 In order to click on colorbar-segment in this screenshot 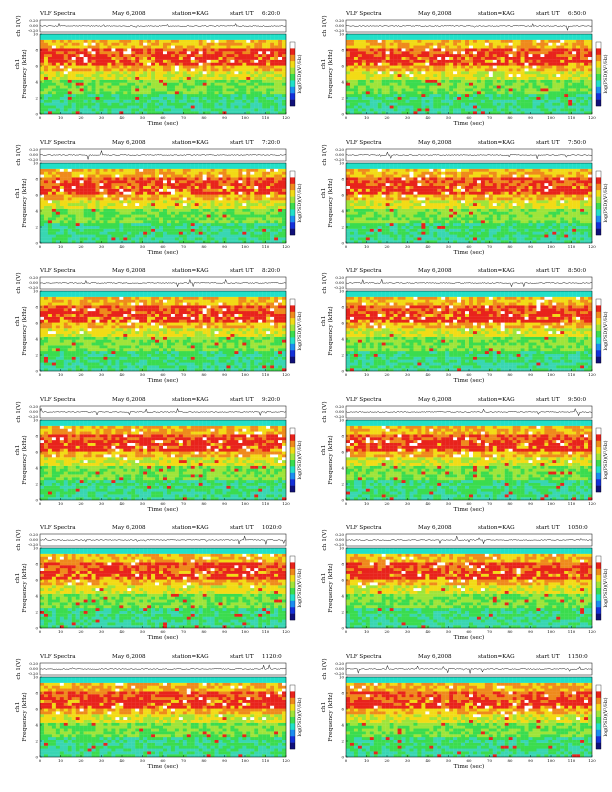, I will do `click(292, 71)`.